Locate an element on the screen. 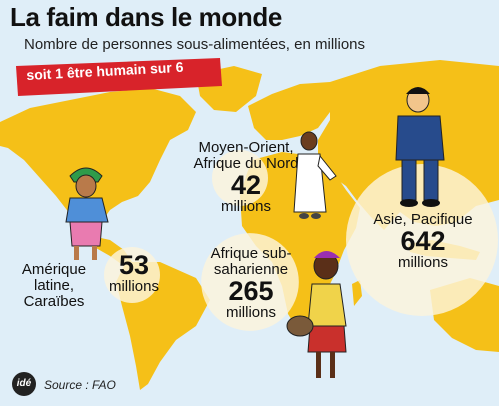 This screenshot has height=406, width=499. bubble-amerique-latine is located at coordinates (132, 275).